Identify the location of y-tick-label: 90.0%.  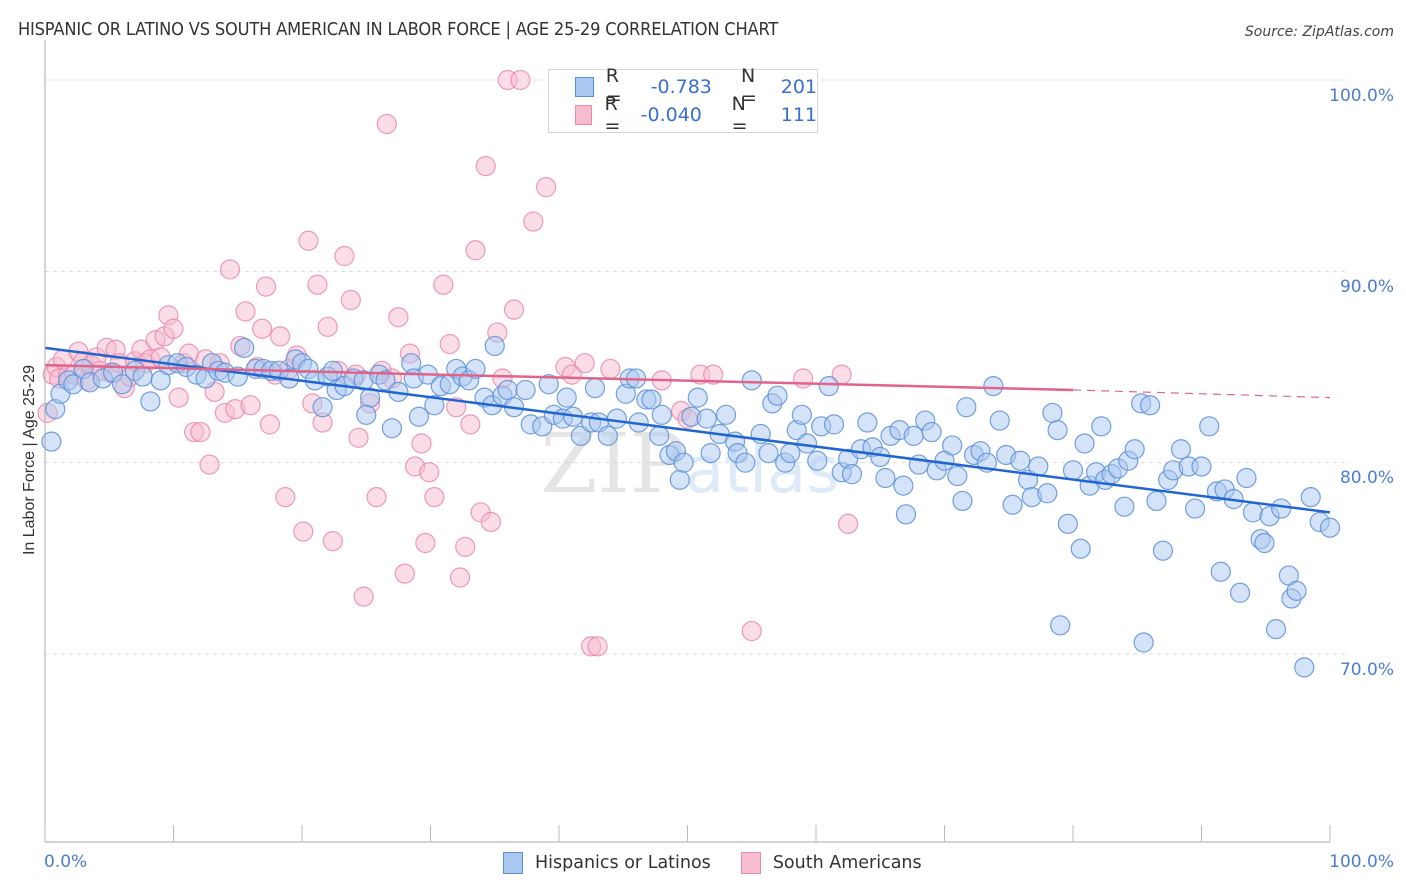
(1366, 287).